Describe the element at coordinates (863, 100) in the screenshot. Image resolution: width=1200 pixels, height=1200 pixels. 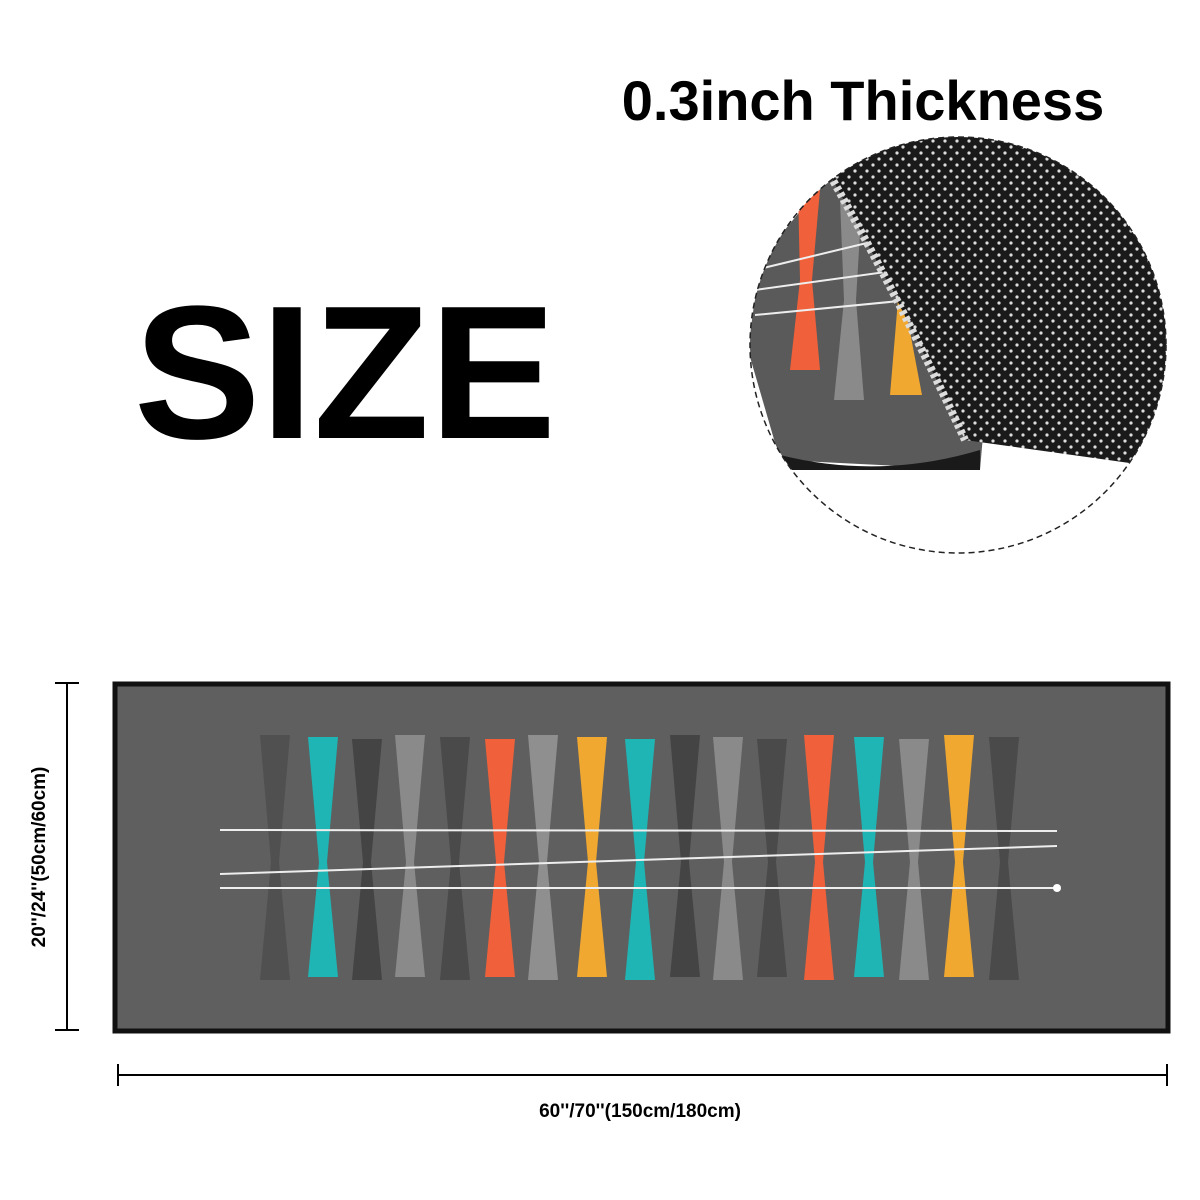
I see `thickness-label: 0.3inch Thickness` at that location.